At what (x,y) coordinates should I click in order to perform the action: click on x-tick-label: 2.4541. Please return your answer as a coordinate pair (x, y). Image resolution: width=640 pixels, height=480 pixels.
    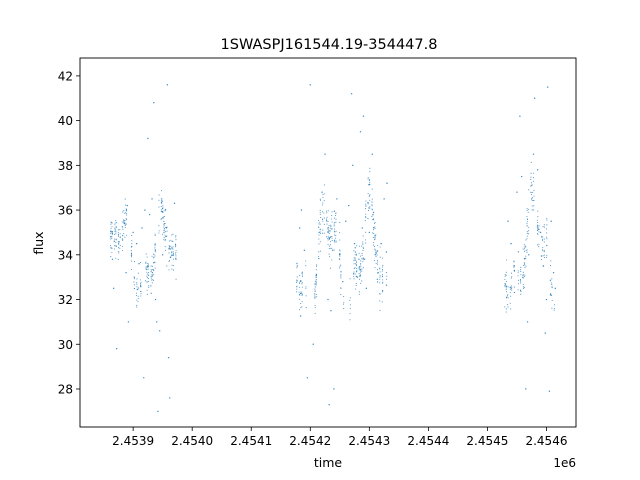
    Looking at the image, I should click on (251, 441).